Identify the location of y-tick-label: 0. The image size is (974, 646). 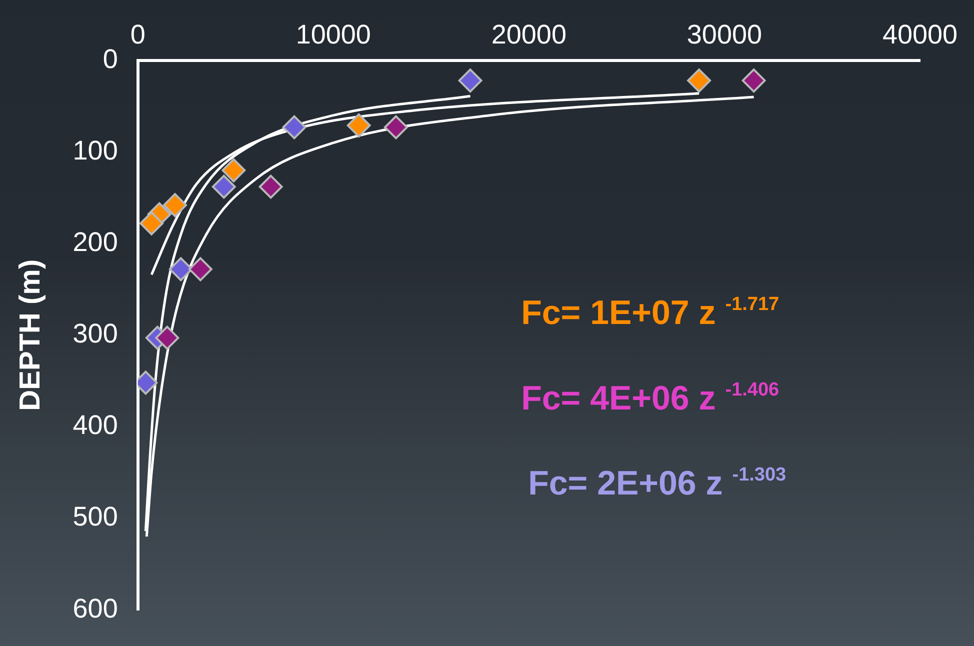
(110, 59).